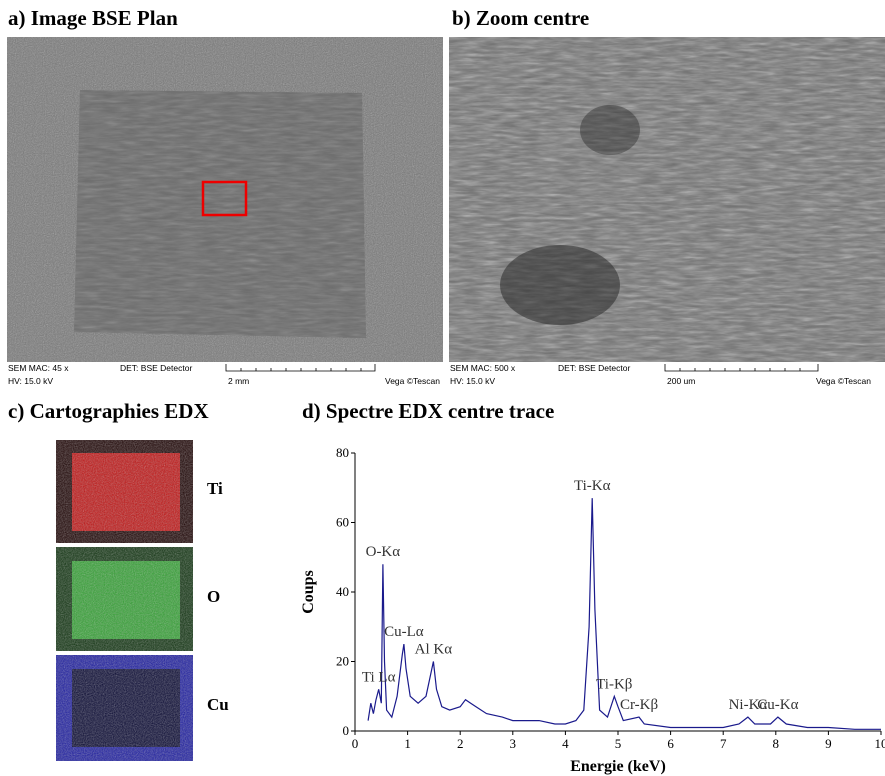  Describe the element at coordinates (342, 452) in the screenshot. I see `y-tick-label: 80` at that location.